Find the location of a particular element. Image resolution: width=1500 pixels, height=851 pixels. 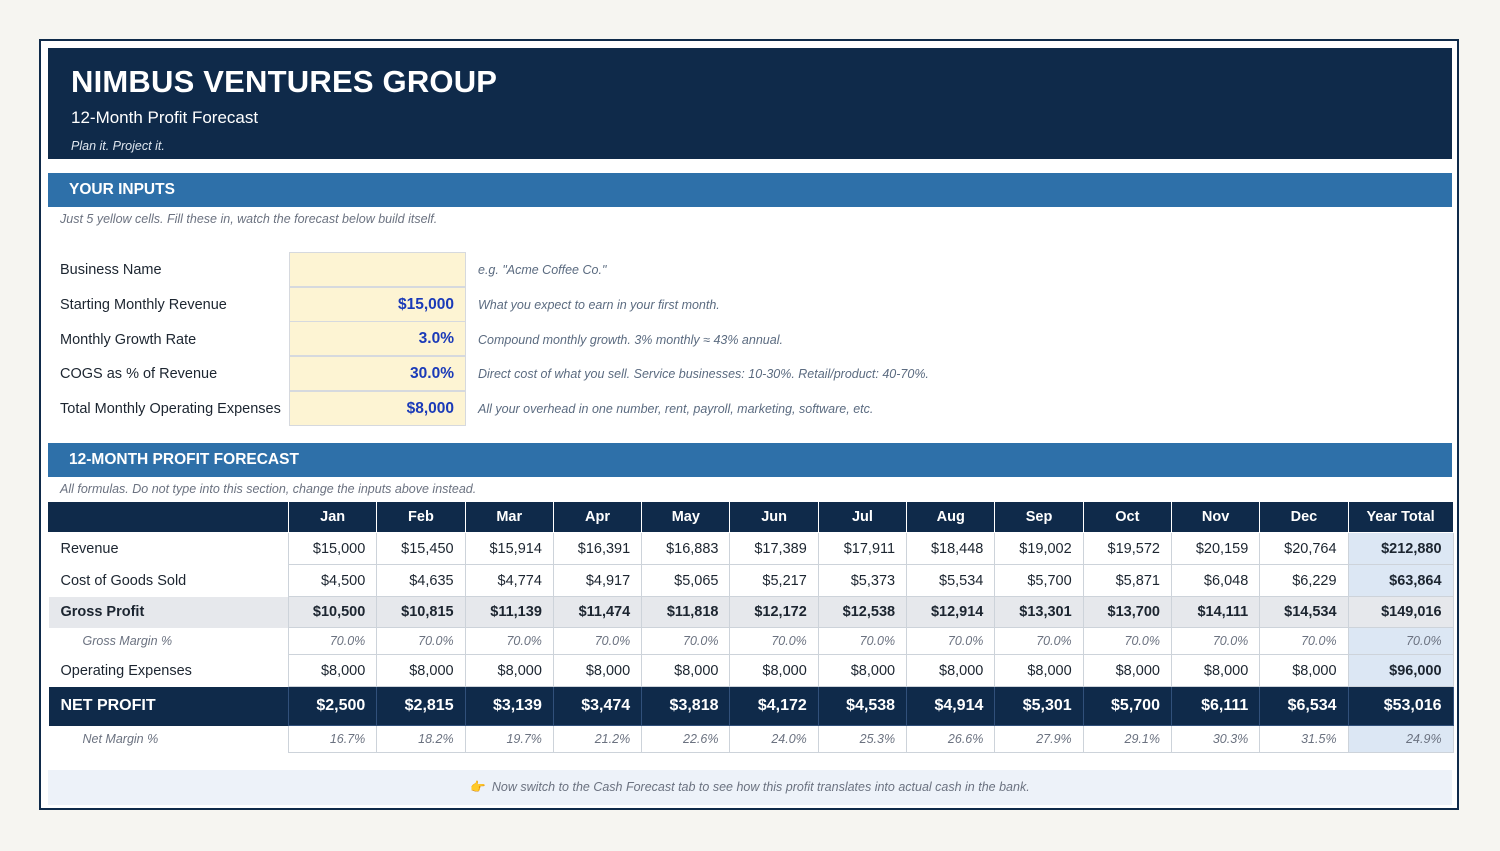

cell-net-margin-year-total: 24.9% is located at coordinates (1400, 739).